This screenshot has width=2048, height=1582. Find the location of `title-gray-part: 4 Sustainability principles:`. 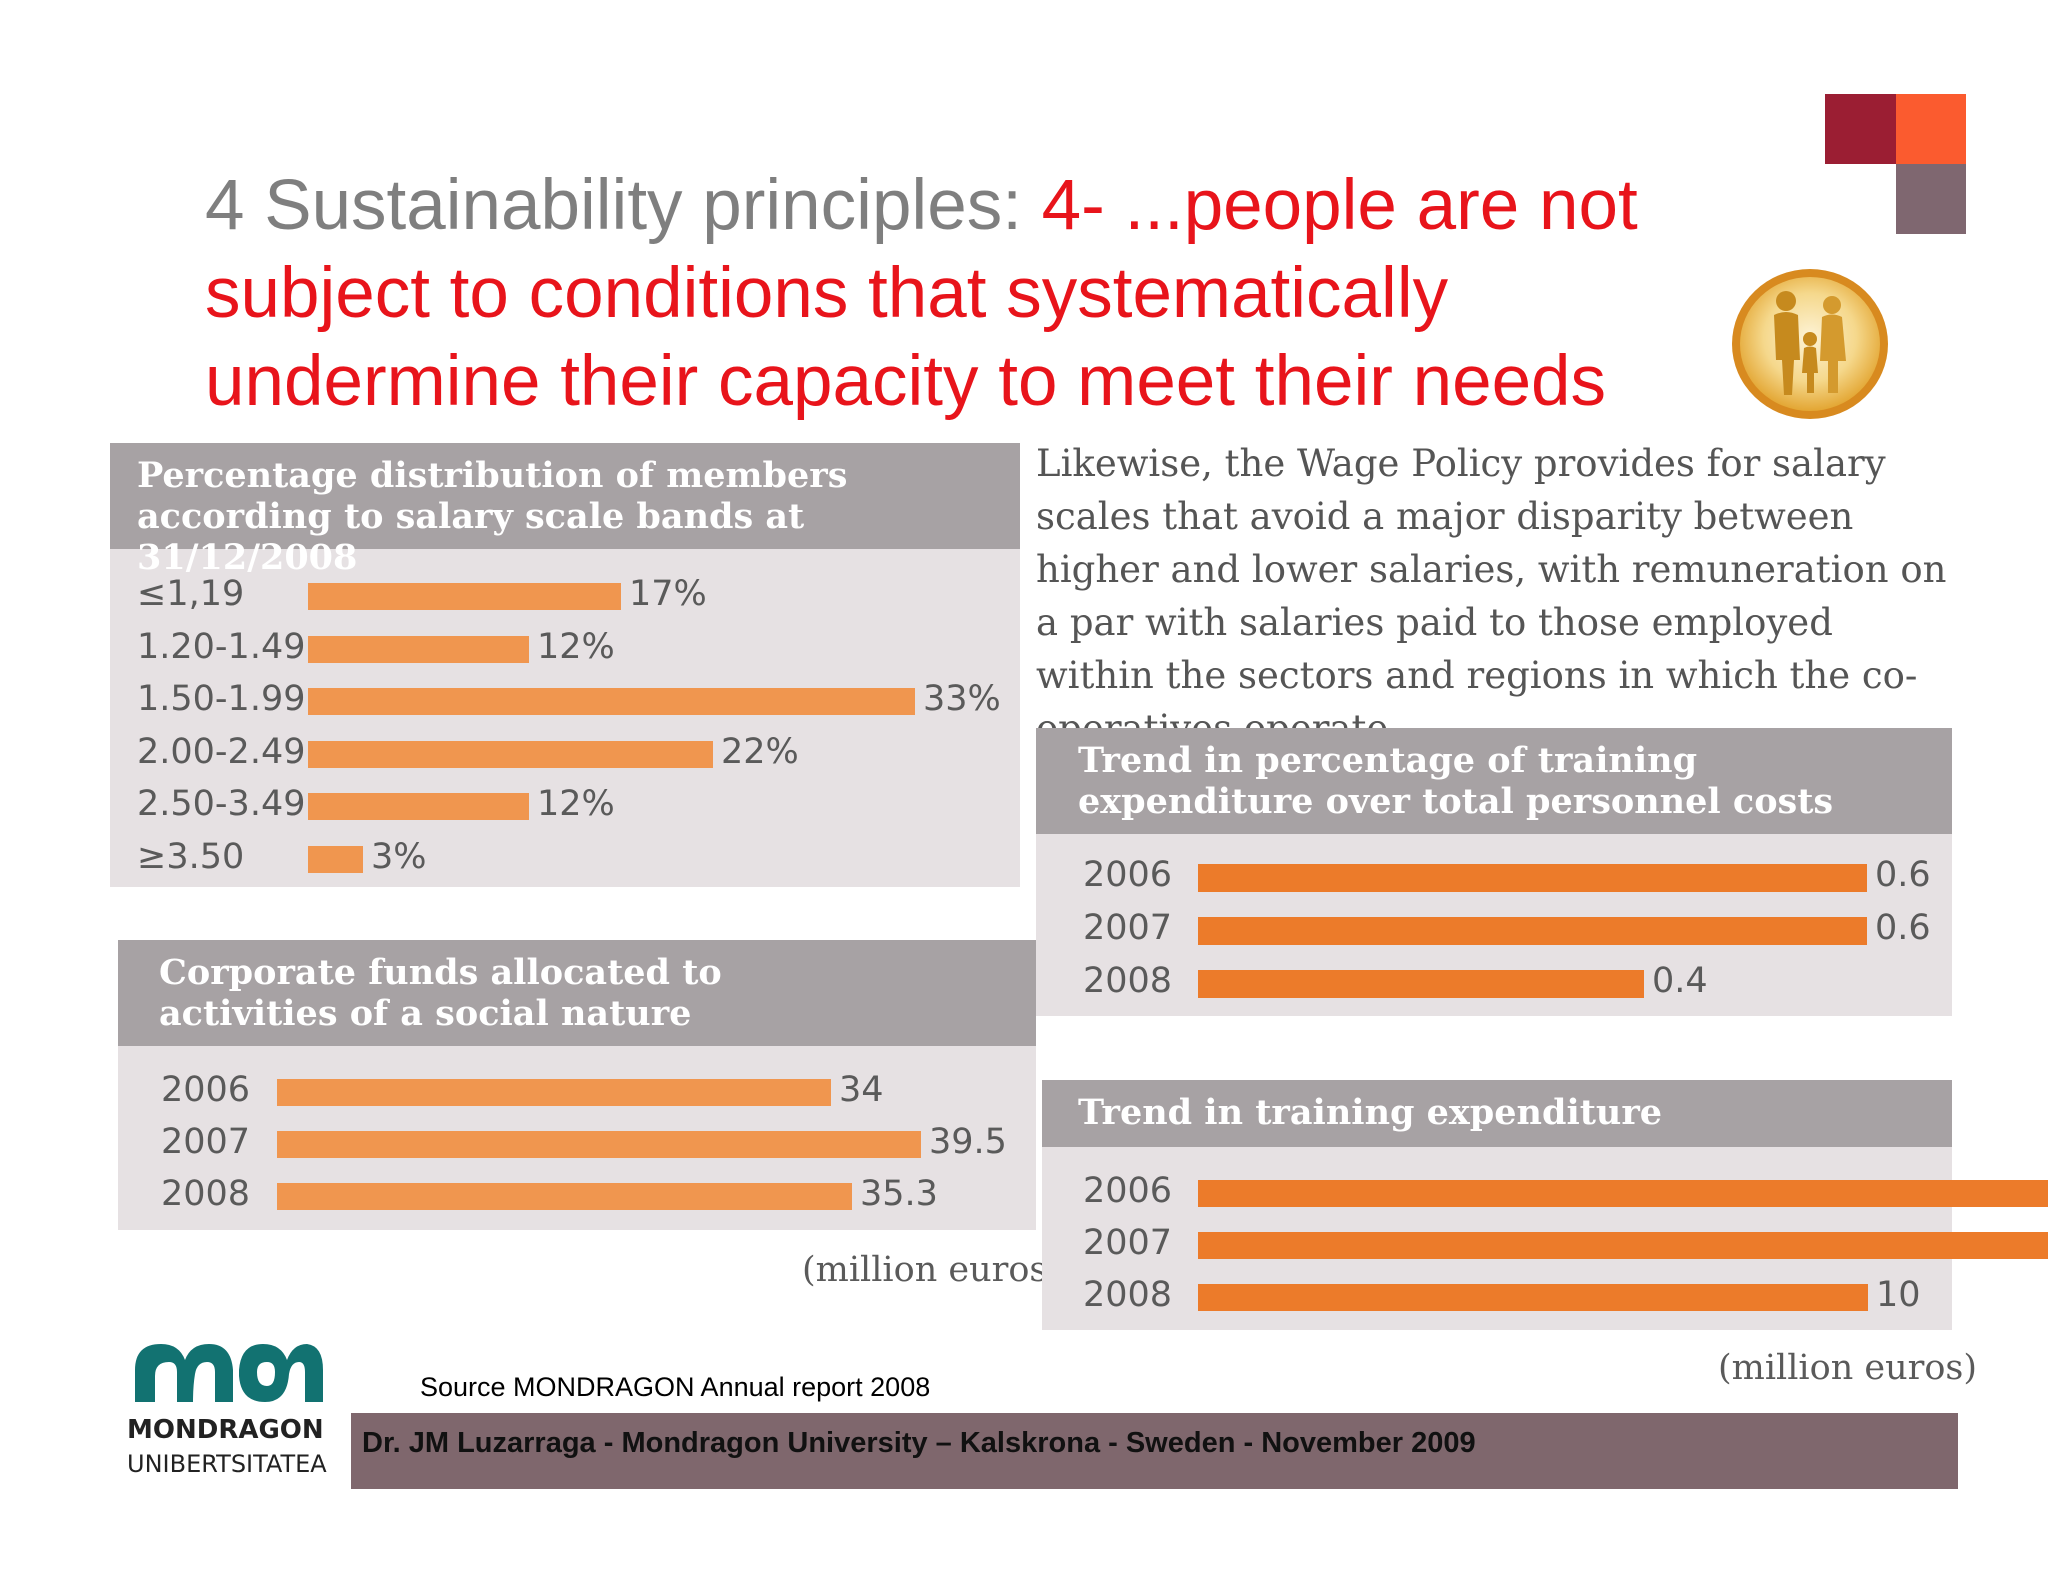

title-gray-part: 4 Sustainability principles: is located at coordinates (623, 205).